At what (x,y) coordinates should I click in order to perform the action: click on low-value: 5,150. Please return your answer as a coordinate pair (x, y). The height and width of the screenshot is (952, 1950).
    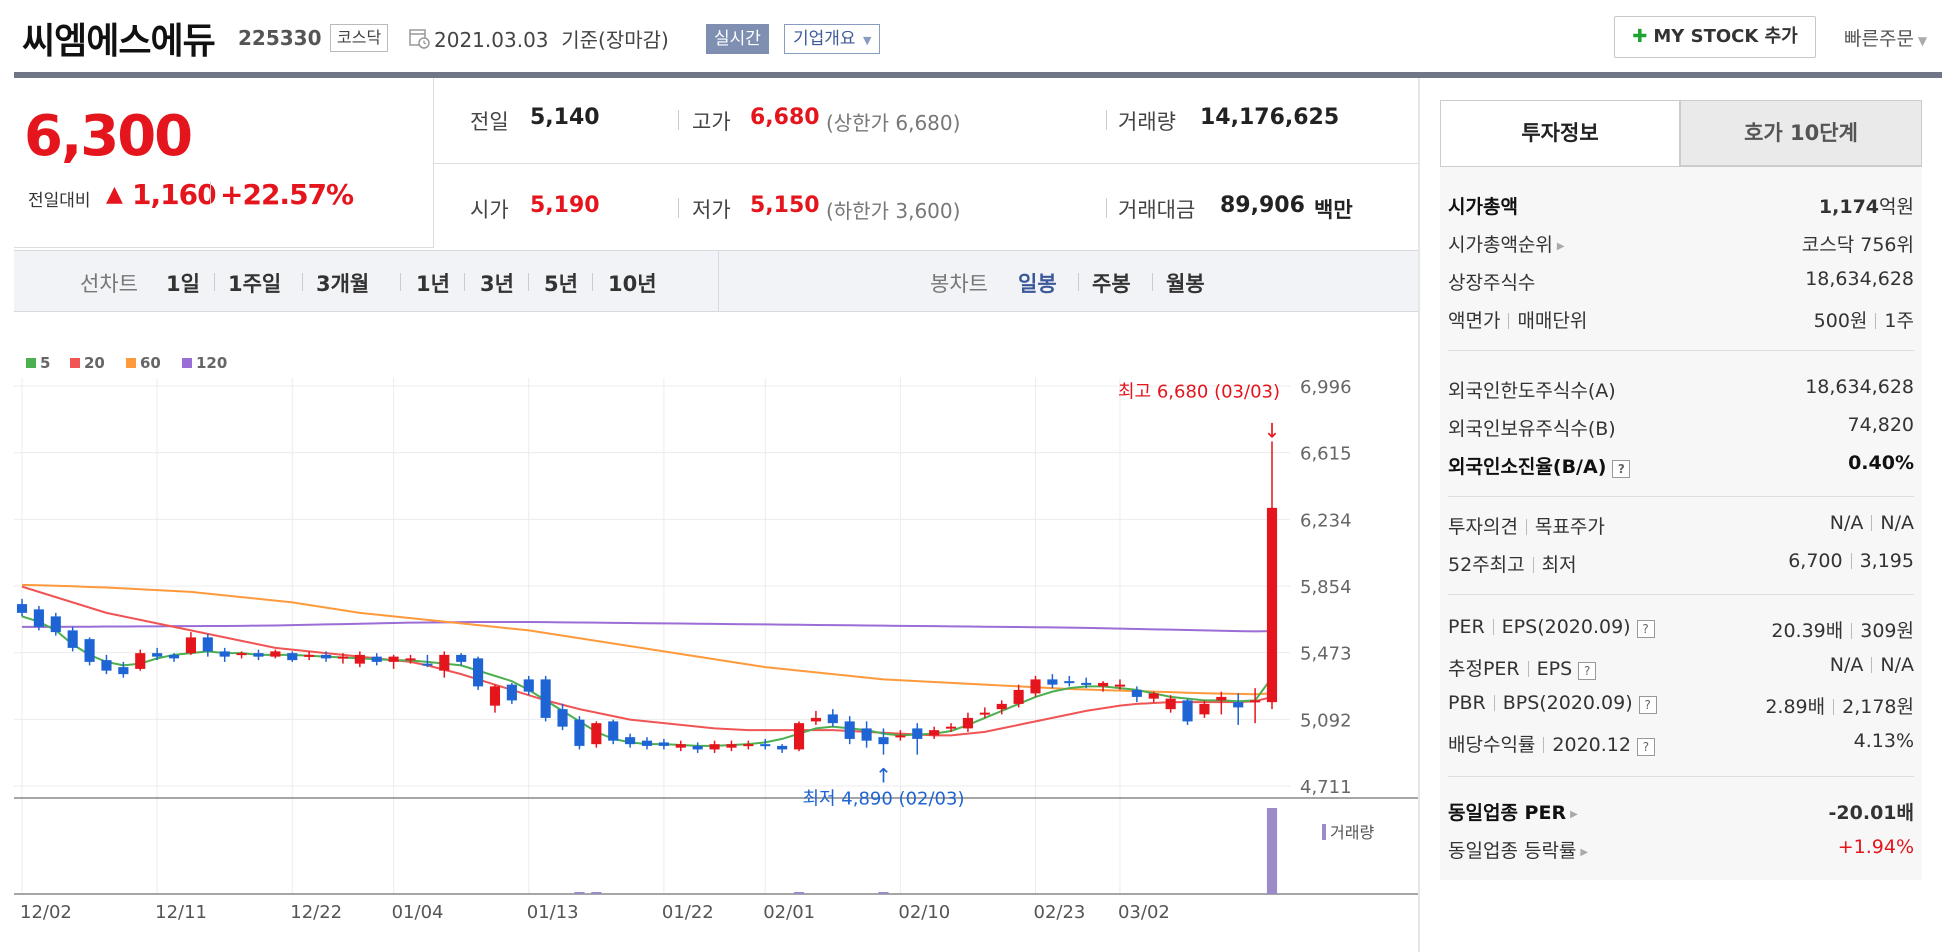
    Looking at the image, I should click on (785, 205).